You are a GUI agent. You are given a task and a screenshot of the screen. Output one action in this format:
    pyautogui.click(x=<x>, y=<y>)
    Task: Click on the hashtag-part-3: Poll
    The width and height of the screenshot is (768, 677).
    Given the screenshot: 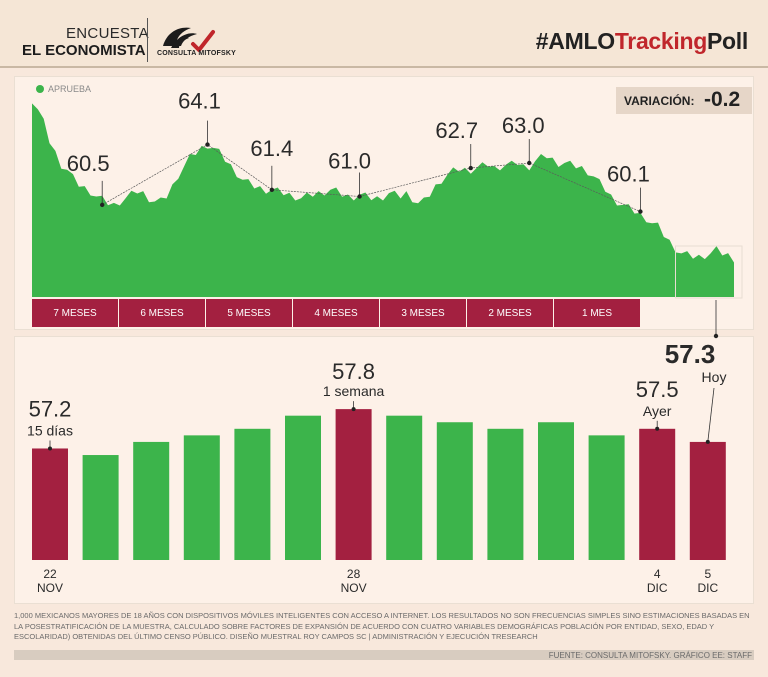 What is the action you would take?
    pyautogui.click(x=727, y=41)
    